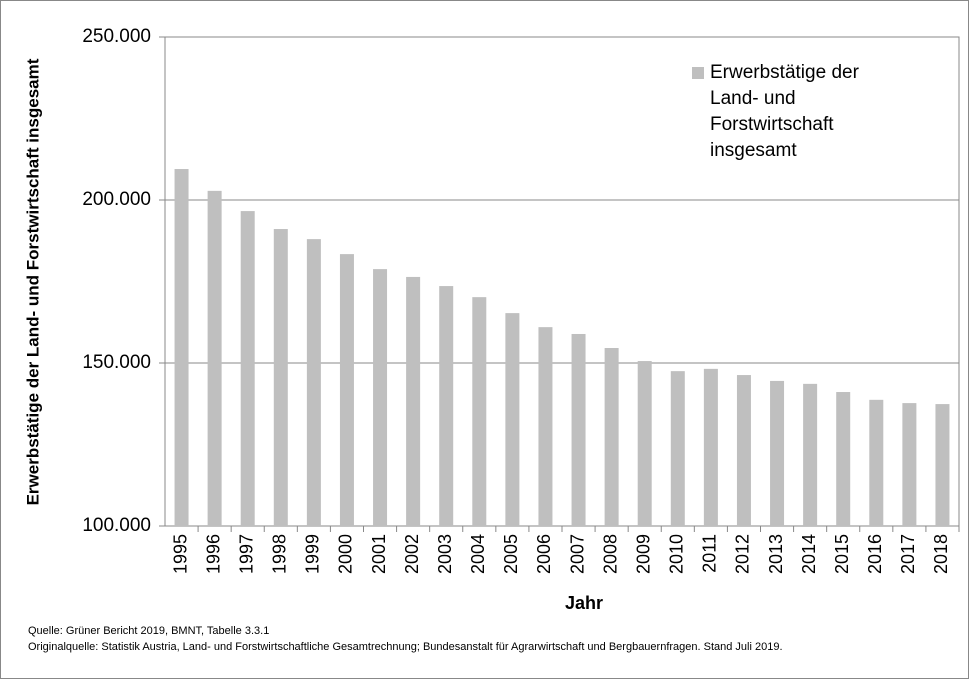 This screenshot has width=969, height=679. Describe the element at coordinates (379, 554) in the screenshot. I see `x-tick-label: 2001` at that location.